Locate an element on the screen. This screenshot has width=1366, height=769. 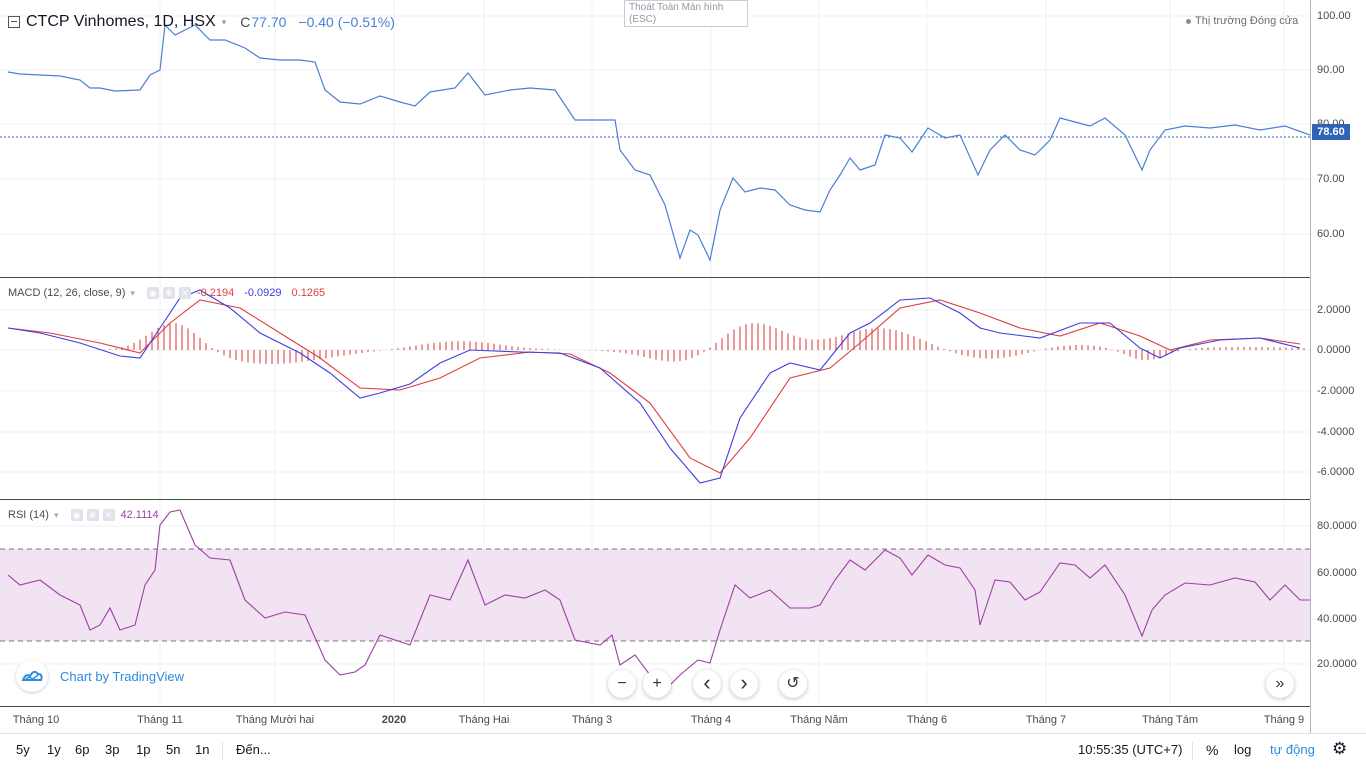
signal-value: 0.1265 is located at coordinates (308, 293).